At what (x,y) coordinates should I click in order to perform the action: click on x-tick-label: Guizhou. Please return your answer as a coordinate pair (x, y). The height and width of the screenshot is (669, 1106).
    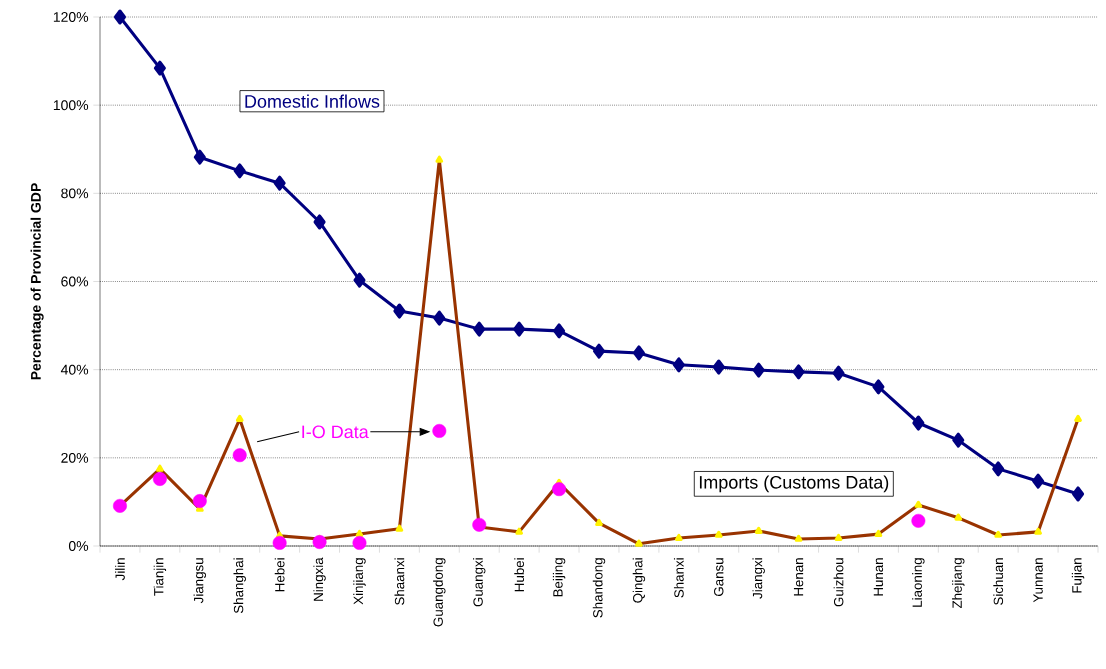
    Looking at the image, I should click on (838, 582).